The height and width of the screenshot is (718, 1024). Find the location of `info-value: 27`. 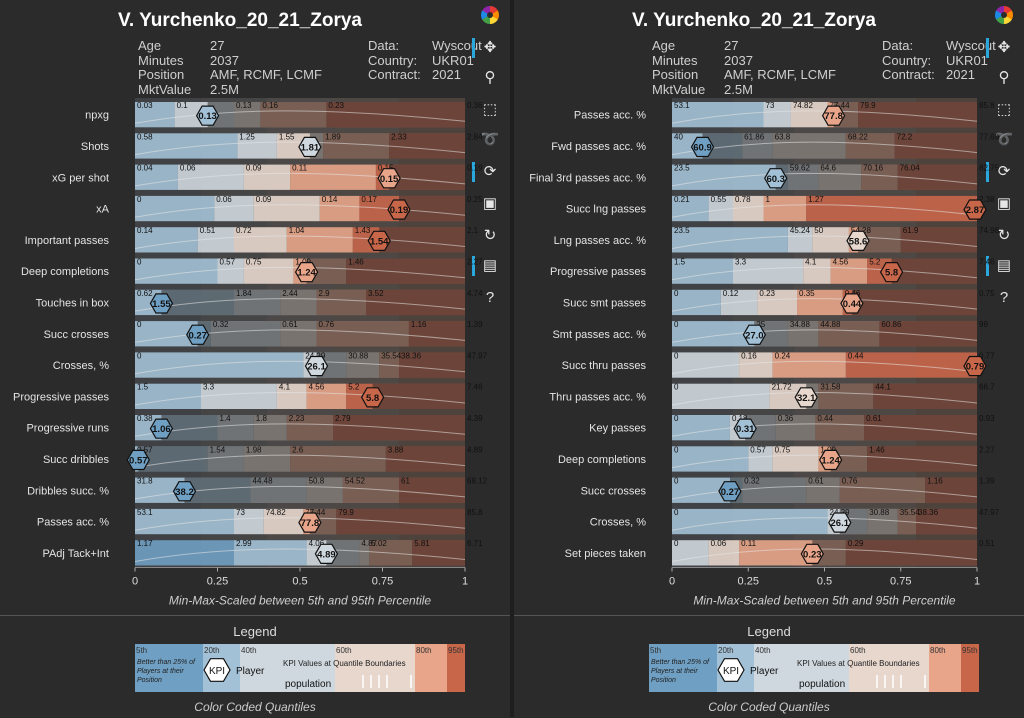

info-value: 27 is located at coordinates (217, 45).